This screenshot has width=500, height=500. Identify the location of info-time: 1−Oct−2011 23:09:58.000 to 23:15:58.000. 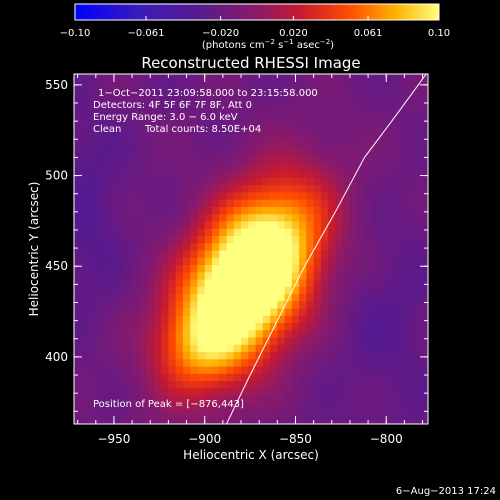
(208, 93).